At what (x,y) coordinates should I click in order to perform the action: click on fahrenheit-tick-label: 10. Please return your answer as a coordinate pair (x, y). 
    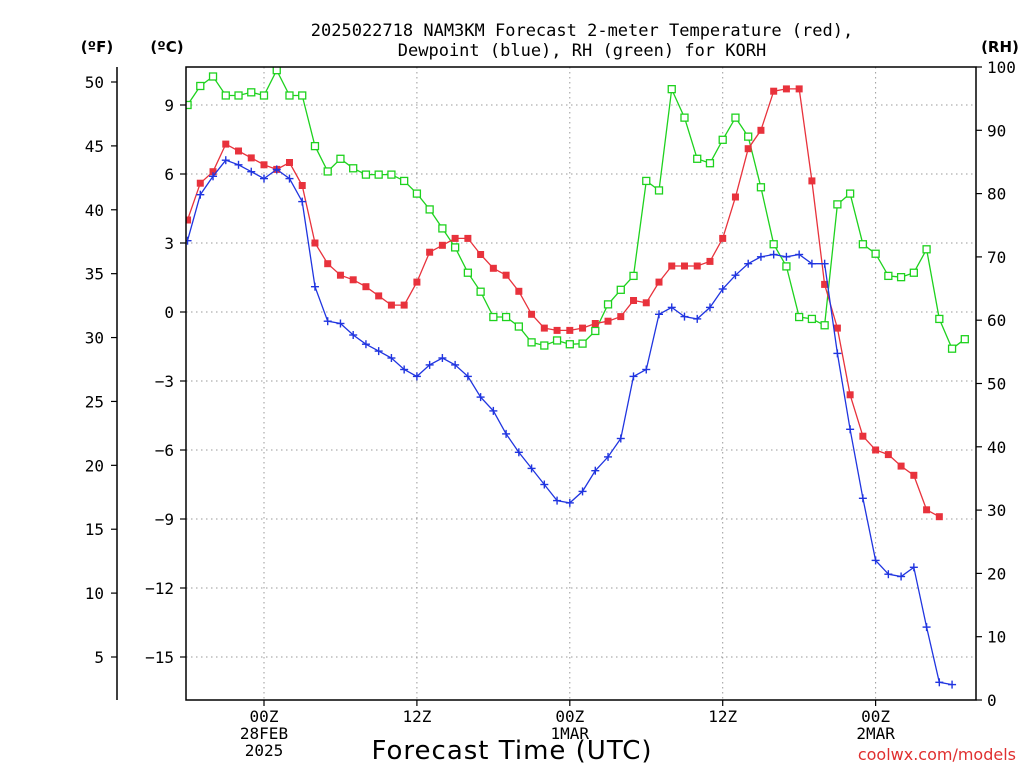
    Looking at the image, I should click on (94, 593).